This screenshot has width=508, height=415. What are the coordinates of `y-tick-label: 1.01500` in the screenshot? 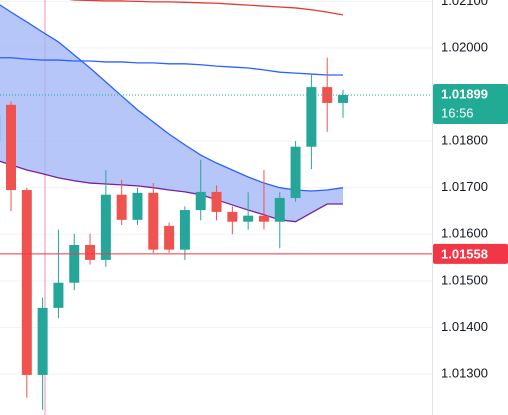 It's located at (464, 279).